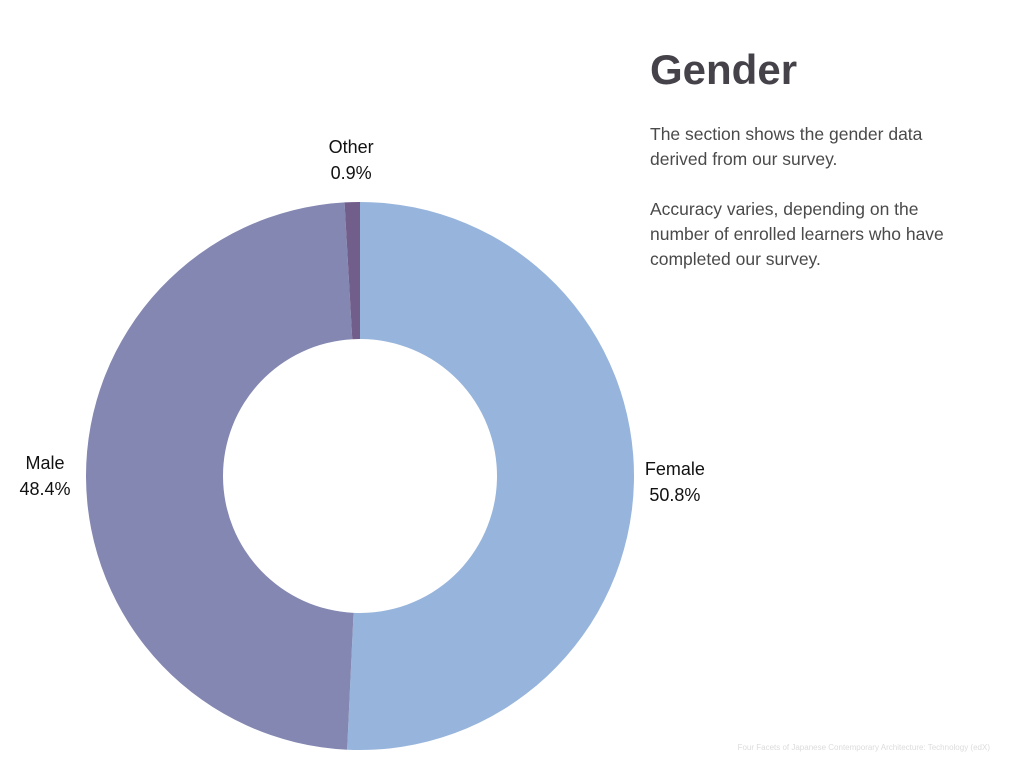 The width and height of the screenshot is (1024, 768). I want to click on slice-label: Female, so click(675, 469).